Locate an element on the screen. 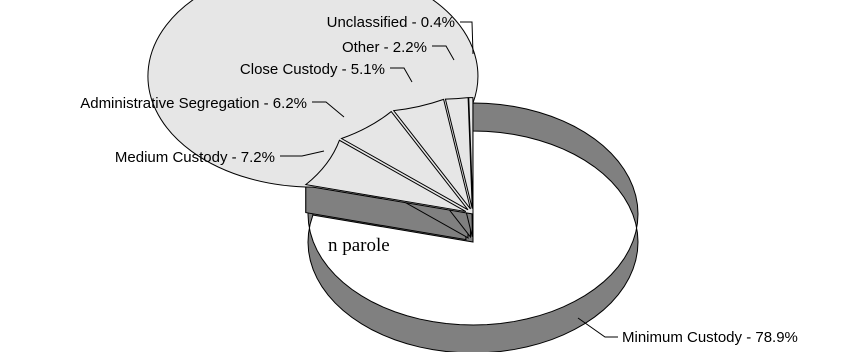 The image size is (857, 352). slice-label-1: Medium Custody - 7.2% is located at coordinates (195, 157).